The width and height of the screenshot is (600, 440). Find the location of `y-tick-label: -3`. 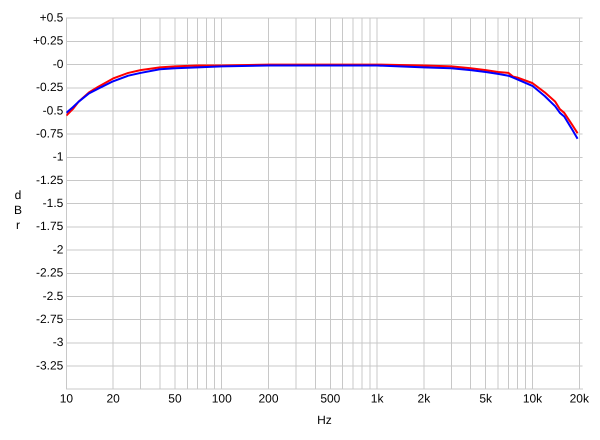

y-tick-label: -3 is located at coordinates (58, 342).